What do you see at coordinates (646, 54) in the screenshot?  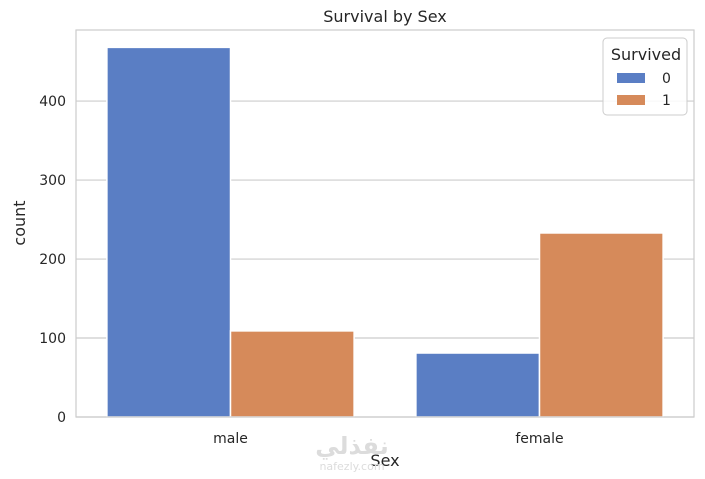 I see `legend-title: Survived` at bounding box center [646, 54].